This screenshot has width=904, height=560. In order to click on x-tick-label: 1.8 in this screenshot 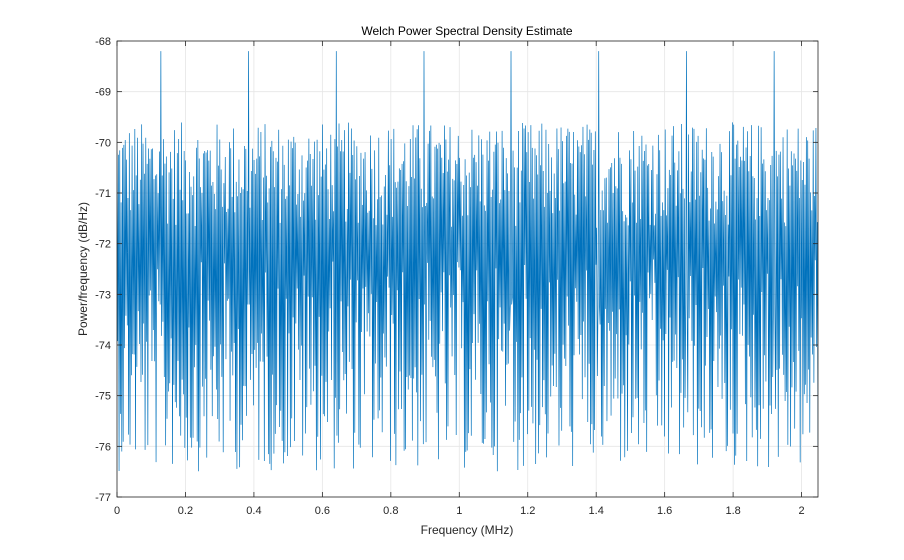, I will do `click(732, 511)`.